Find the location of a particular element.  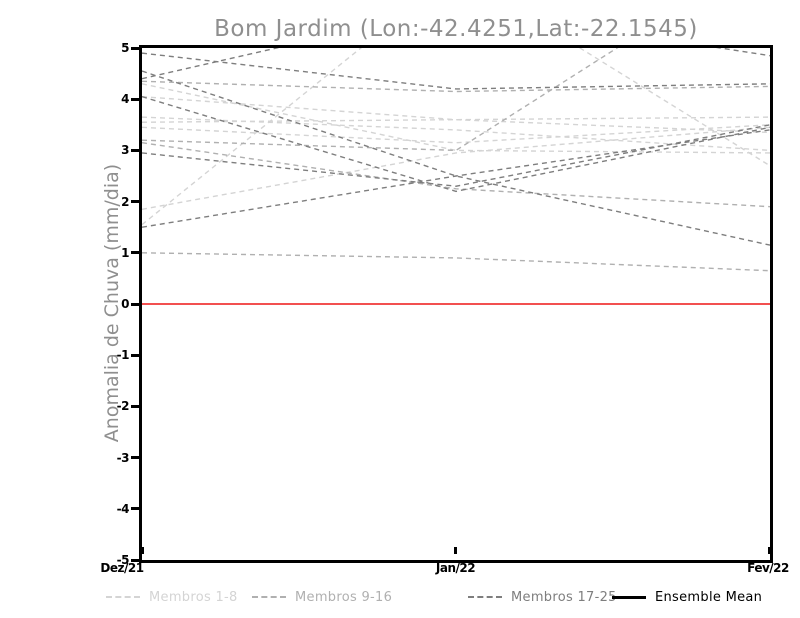

legend-entry-membros-17-25: Membros 17-25 is located at coordinates (542, 597).